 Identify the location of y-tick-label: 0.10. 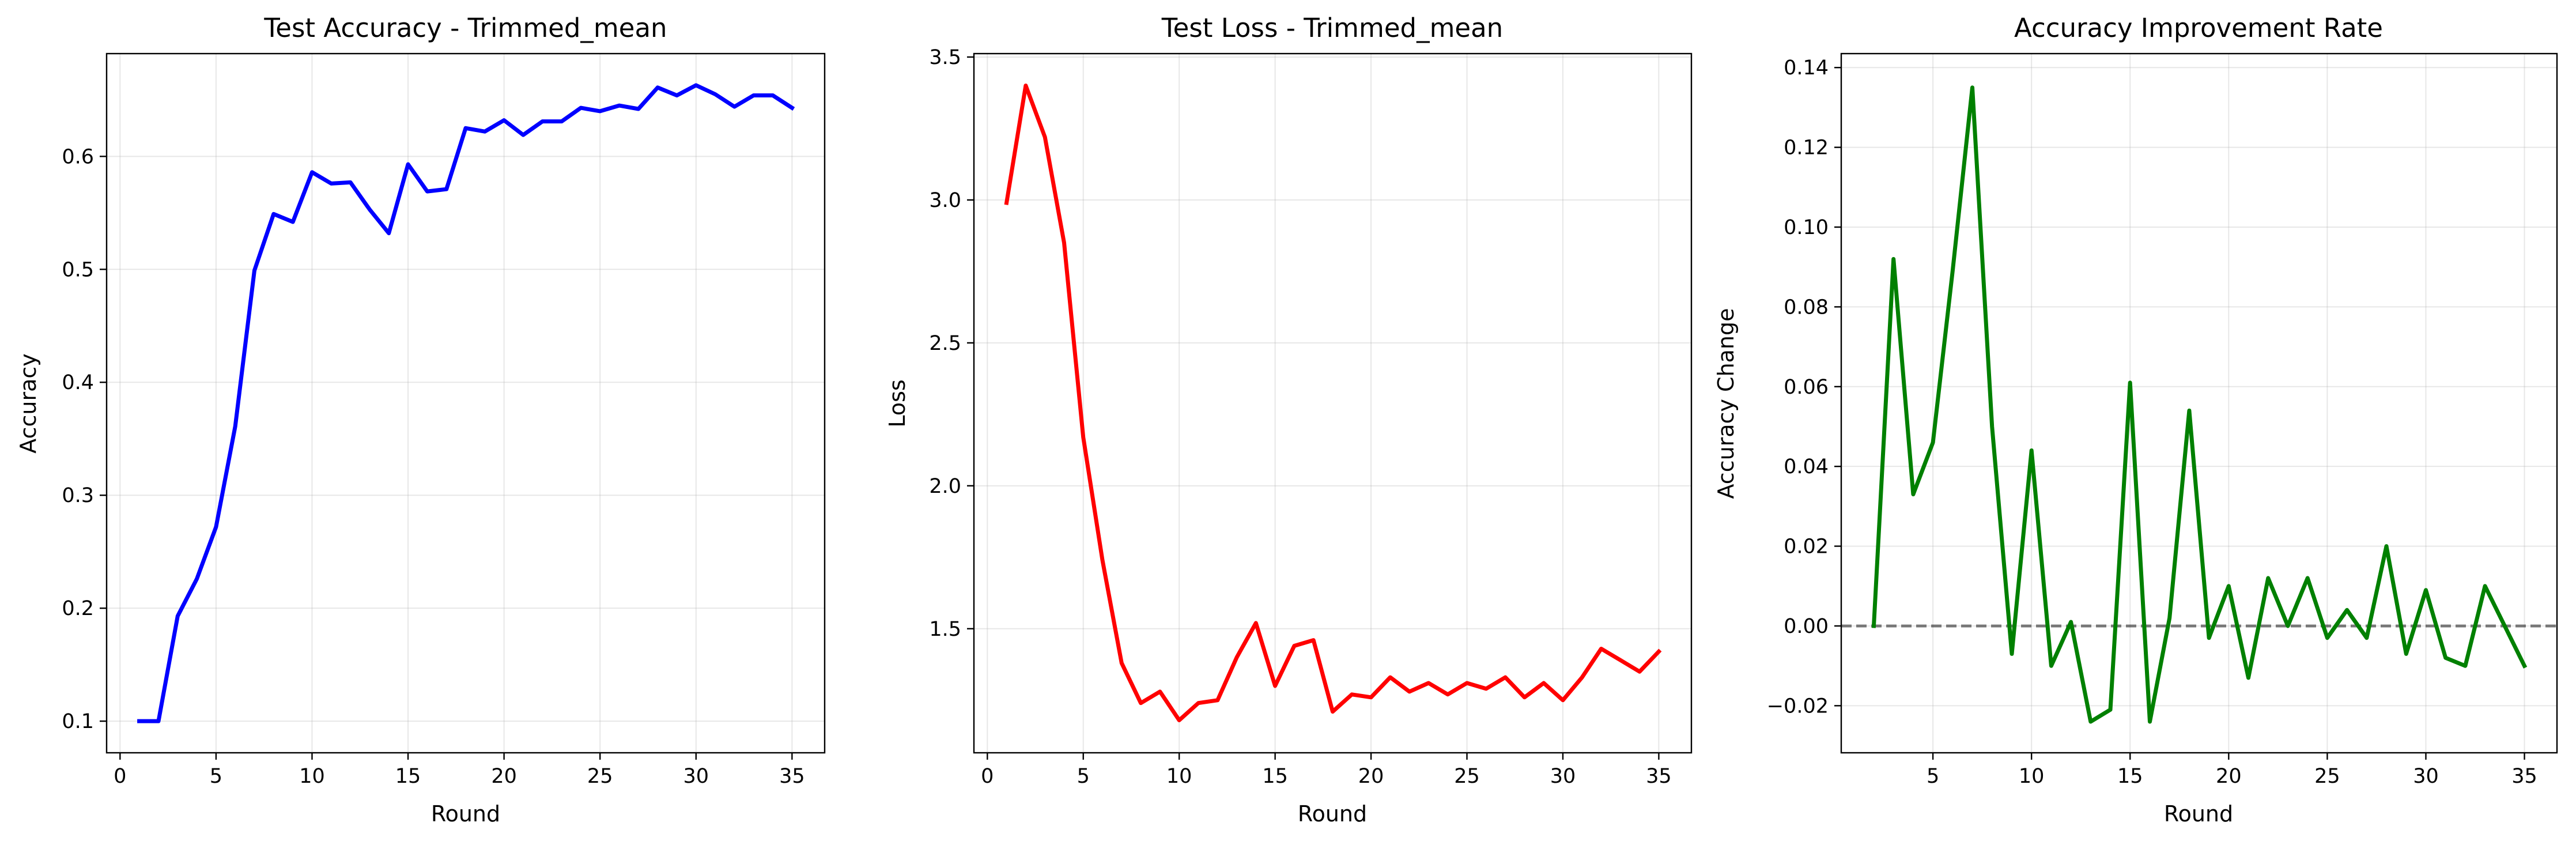
(1806, 227).